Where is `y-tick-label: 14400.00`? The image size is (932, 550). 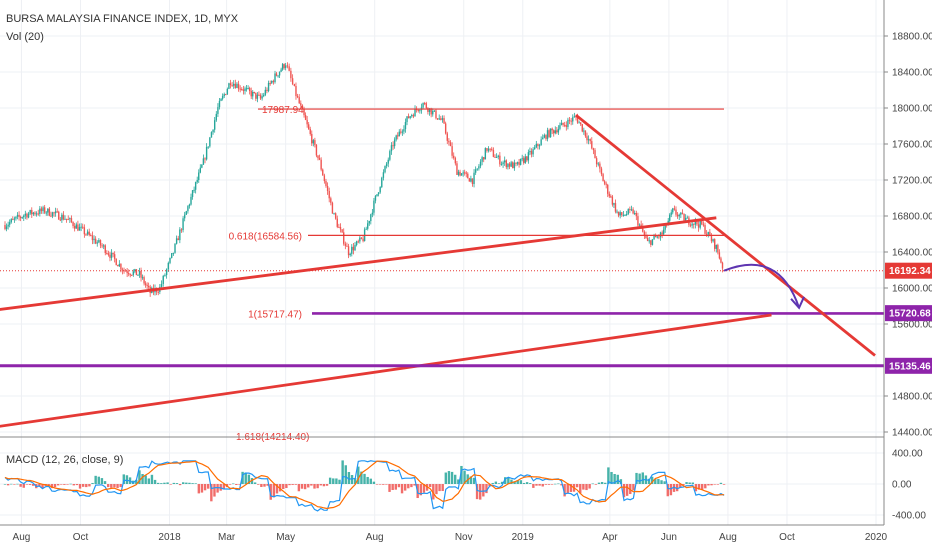
y-tick-label: 14400.00 is located at coordinates (912, 433).